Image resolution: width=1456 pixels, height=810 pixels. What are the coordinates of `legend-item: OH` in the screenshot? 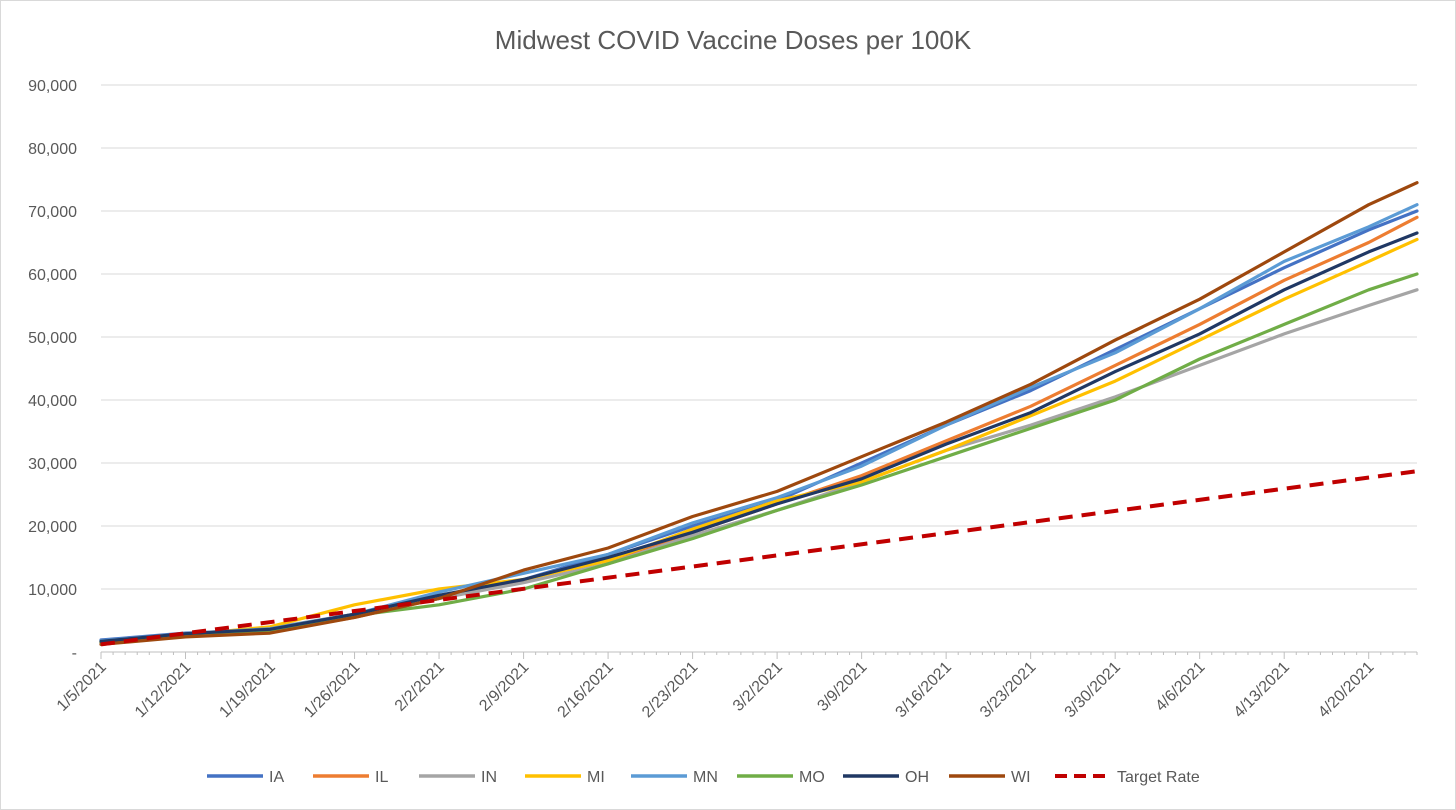 It's located at (886, 777).